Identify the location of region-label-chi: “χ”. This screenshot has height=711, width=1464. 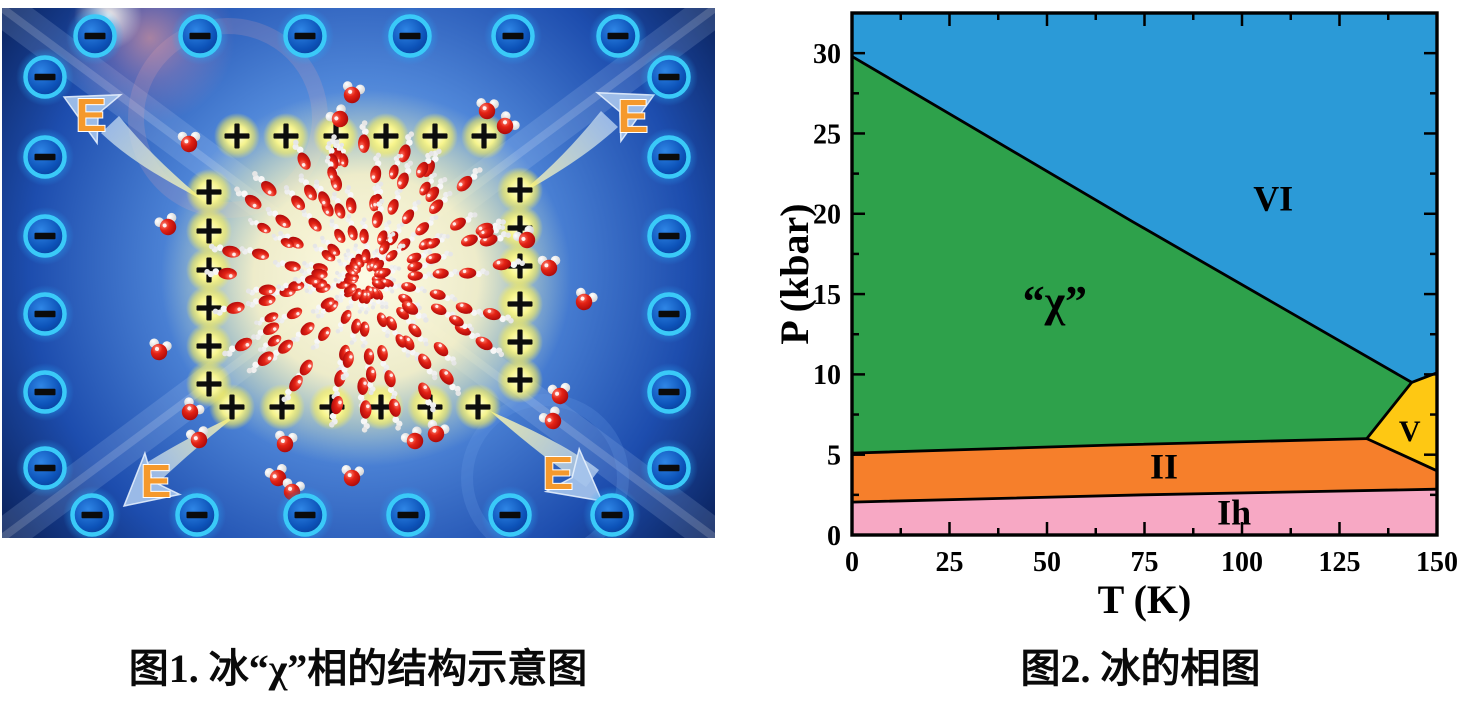
(1055, 301).